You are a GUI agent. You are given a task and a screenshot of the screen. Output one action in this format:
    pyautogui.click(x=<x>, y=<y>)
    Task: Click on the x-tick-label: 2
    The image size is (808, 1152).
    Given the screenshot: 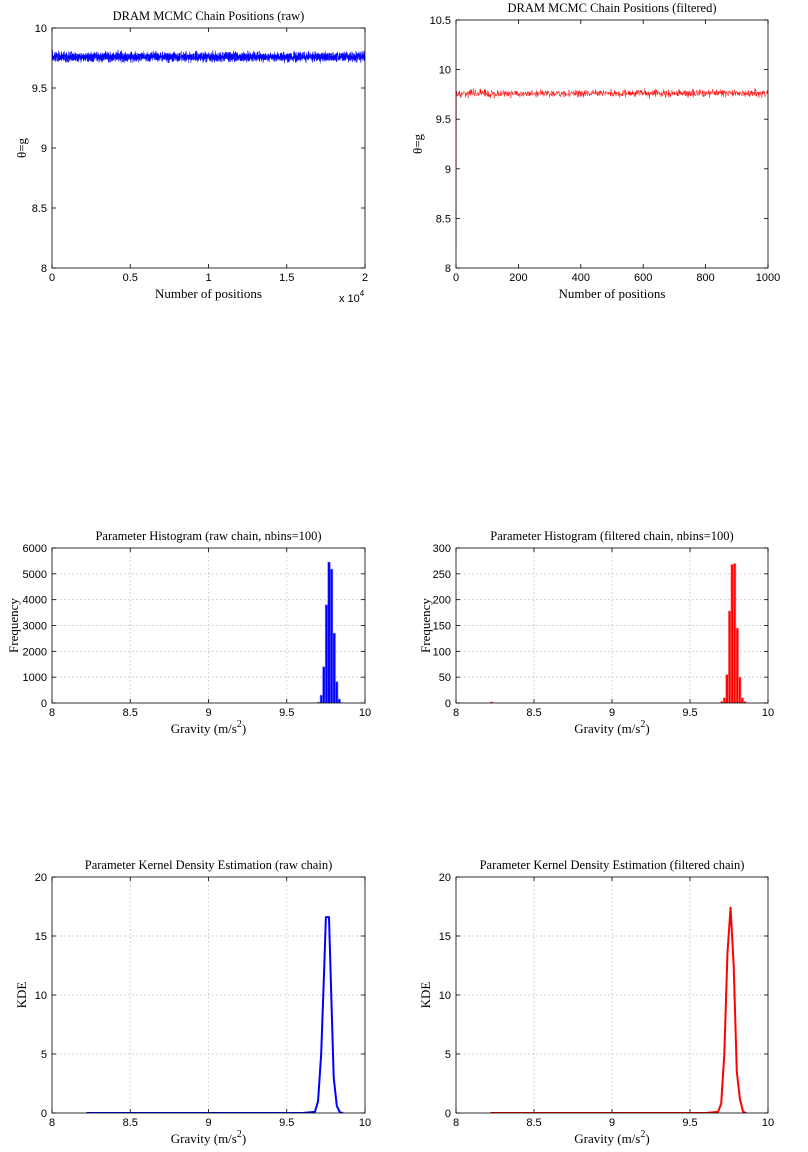 What is the action you would take?
    pyautogui.click(x=365, y=278)
    